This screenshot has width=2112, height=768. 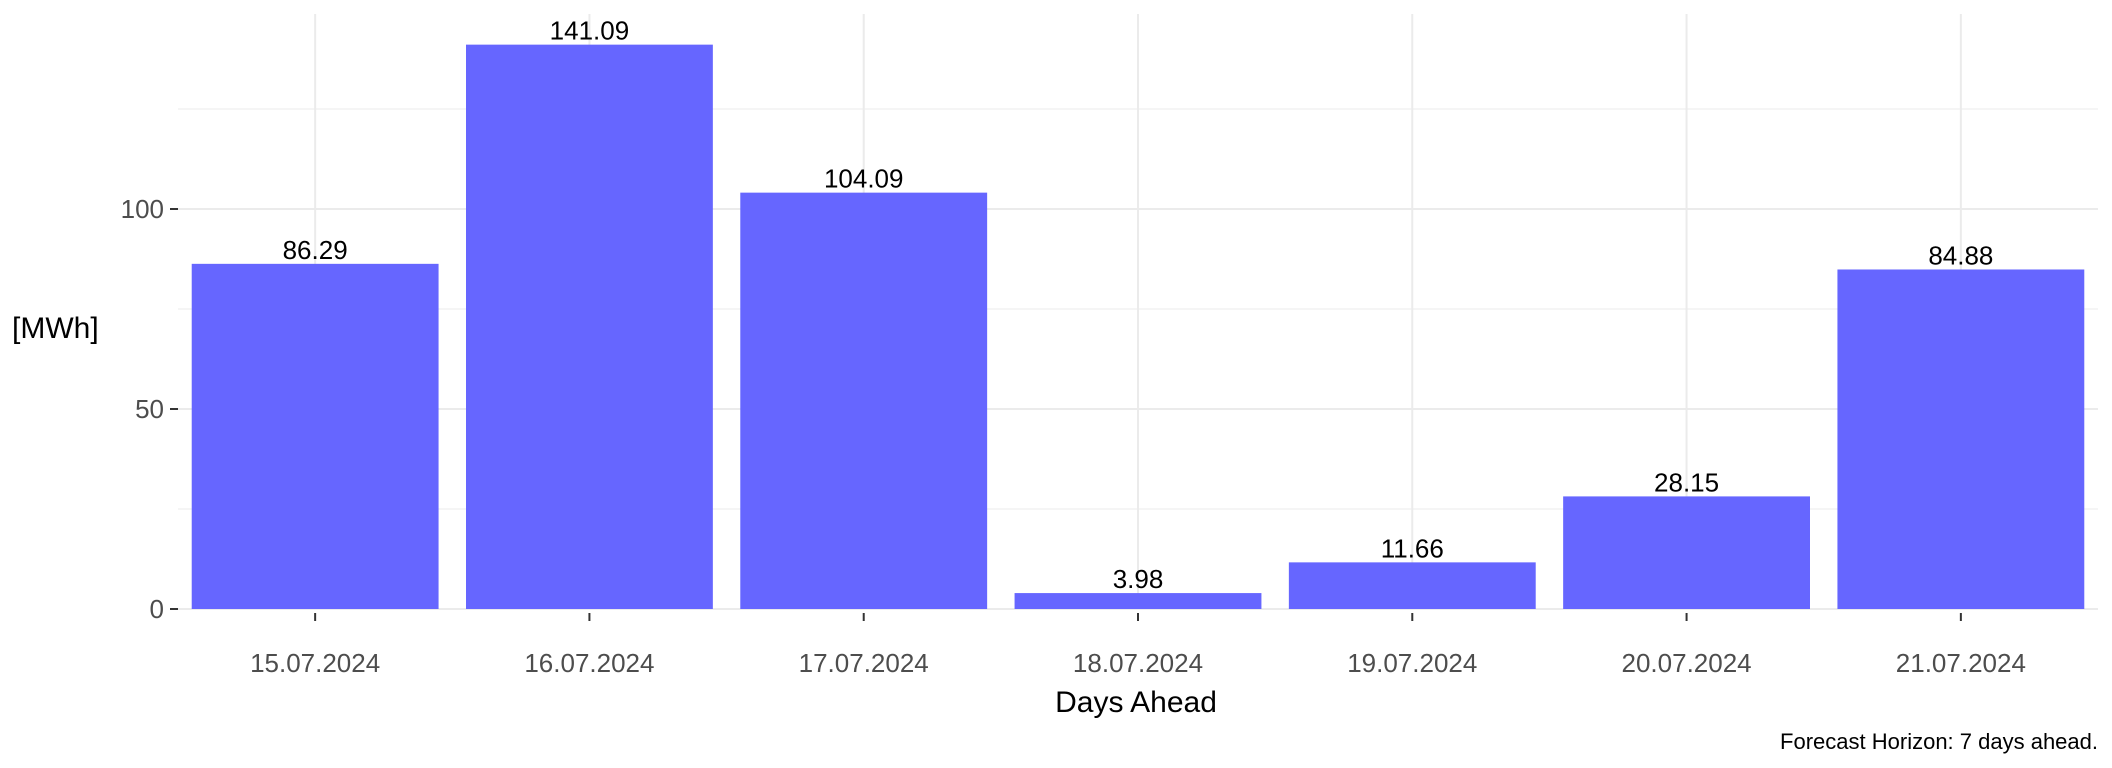 What do you see at coordinates (1687, 663) in the screenshot?
I see `x-tick-label: 20.07.2024` at bounding box center [1687, 663].